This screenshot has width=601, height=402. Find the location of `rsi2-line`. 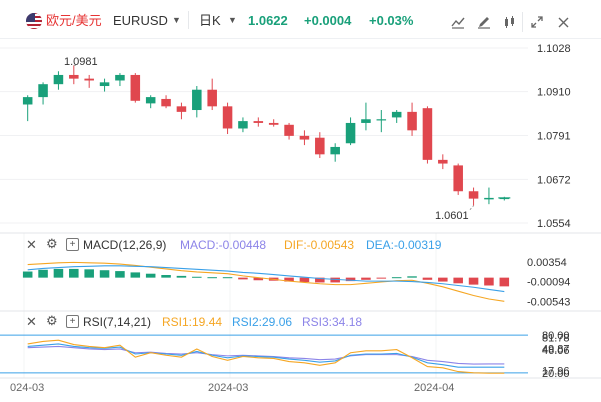

rsi2-line is located at coordinates (266, 355).